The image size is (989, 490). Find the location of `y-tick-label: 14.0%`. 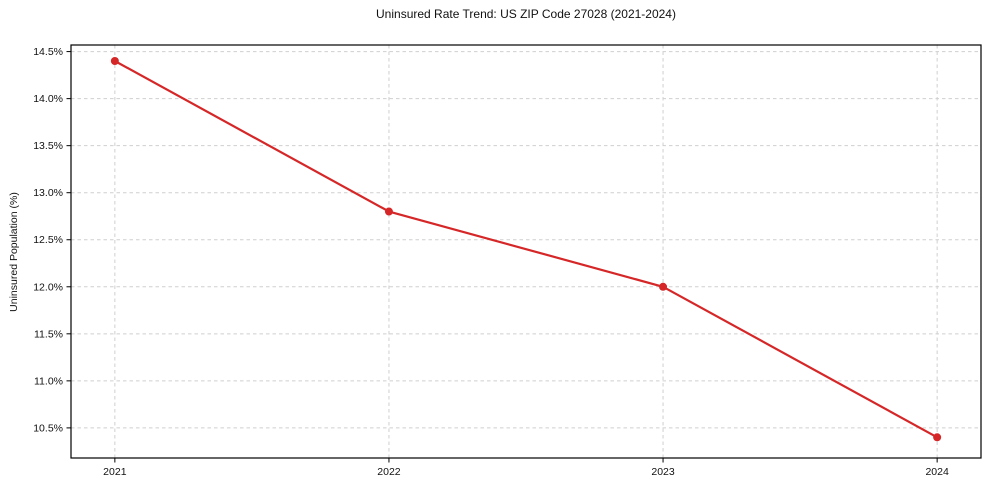

y-tick-label: 14.0% is located at coordinates (48, 99).